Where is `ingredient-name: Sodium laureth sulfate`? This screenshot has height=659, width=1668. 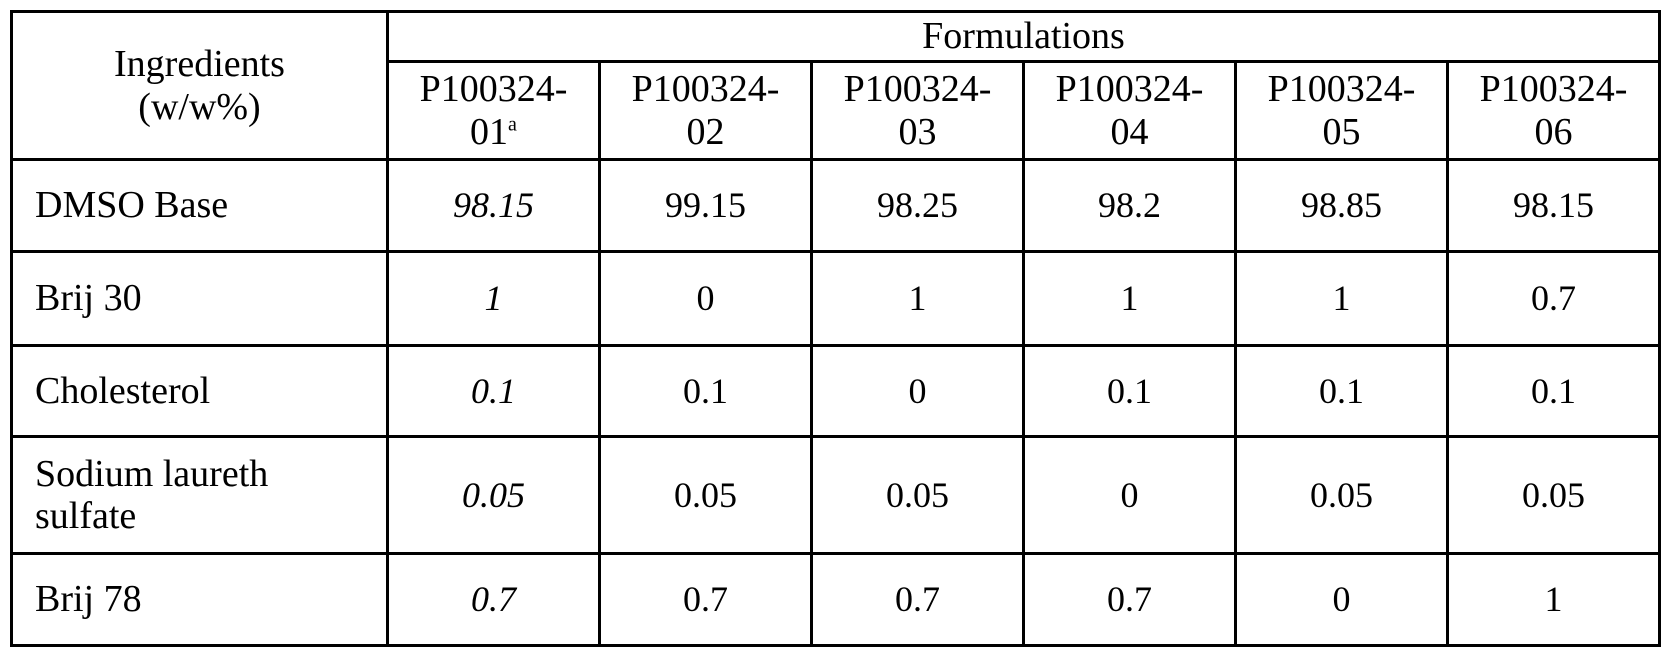
ingredient-name: Sodium laureth sulfate is located at coordinates (200, 495).